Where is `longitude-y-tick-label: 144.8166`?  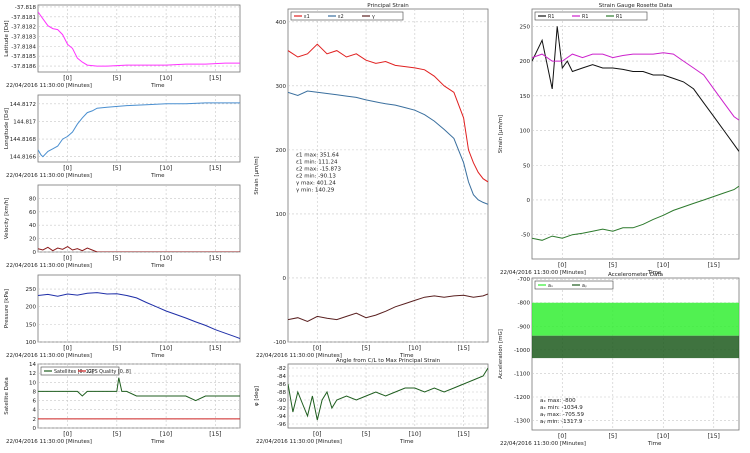 longitude-y-tick-label: 144.8166 is located at coordinates (23, 158).